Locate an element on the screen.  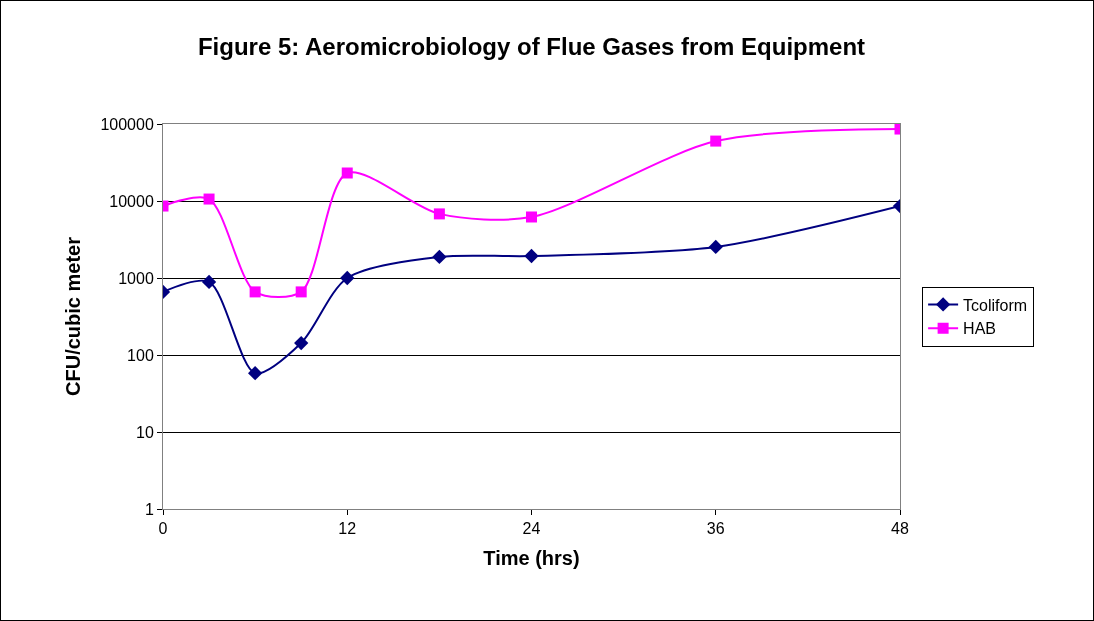
x-tick-label: 24 is located at coordinates (531, 529).